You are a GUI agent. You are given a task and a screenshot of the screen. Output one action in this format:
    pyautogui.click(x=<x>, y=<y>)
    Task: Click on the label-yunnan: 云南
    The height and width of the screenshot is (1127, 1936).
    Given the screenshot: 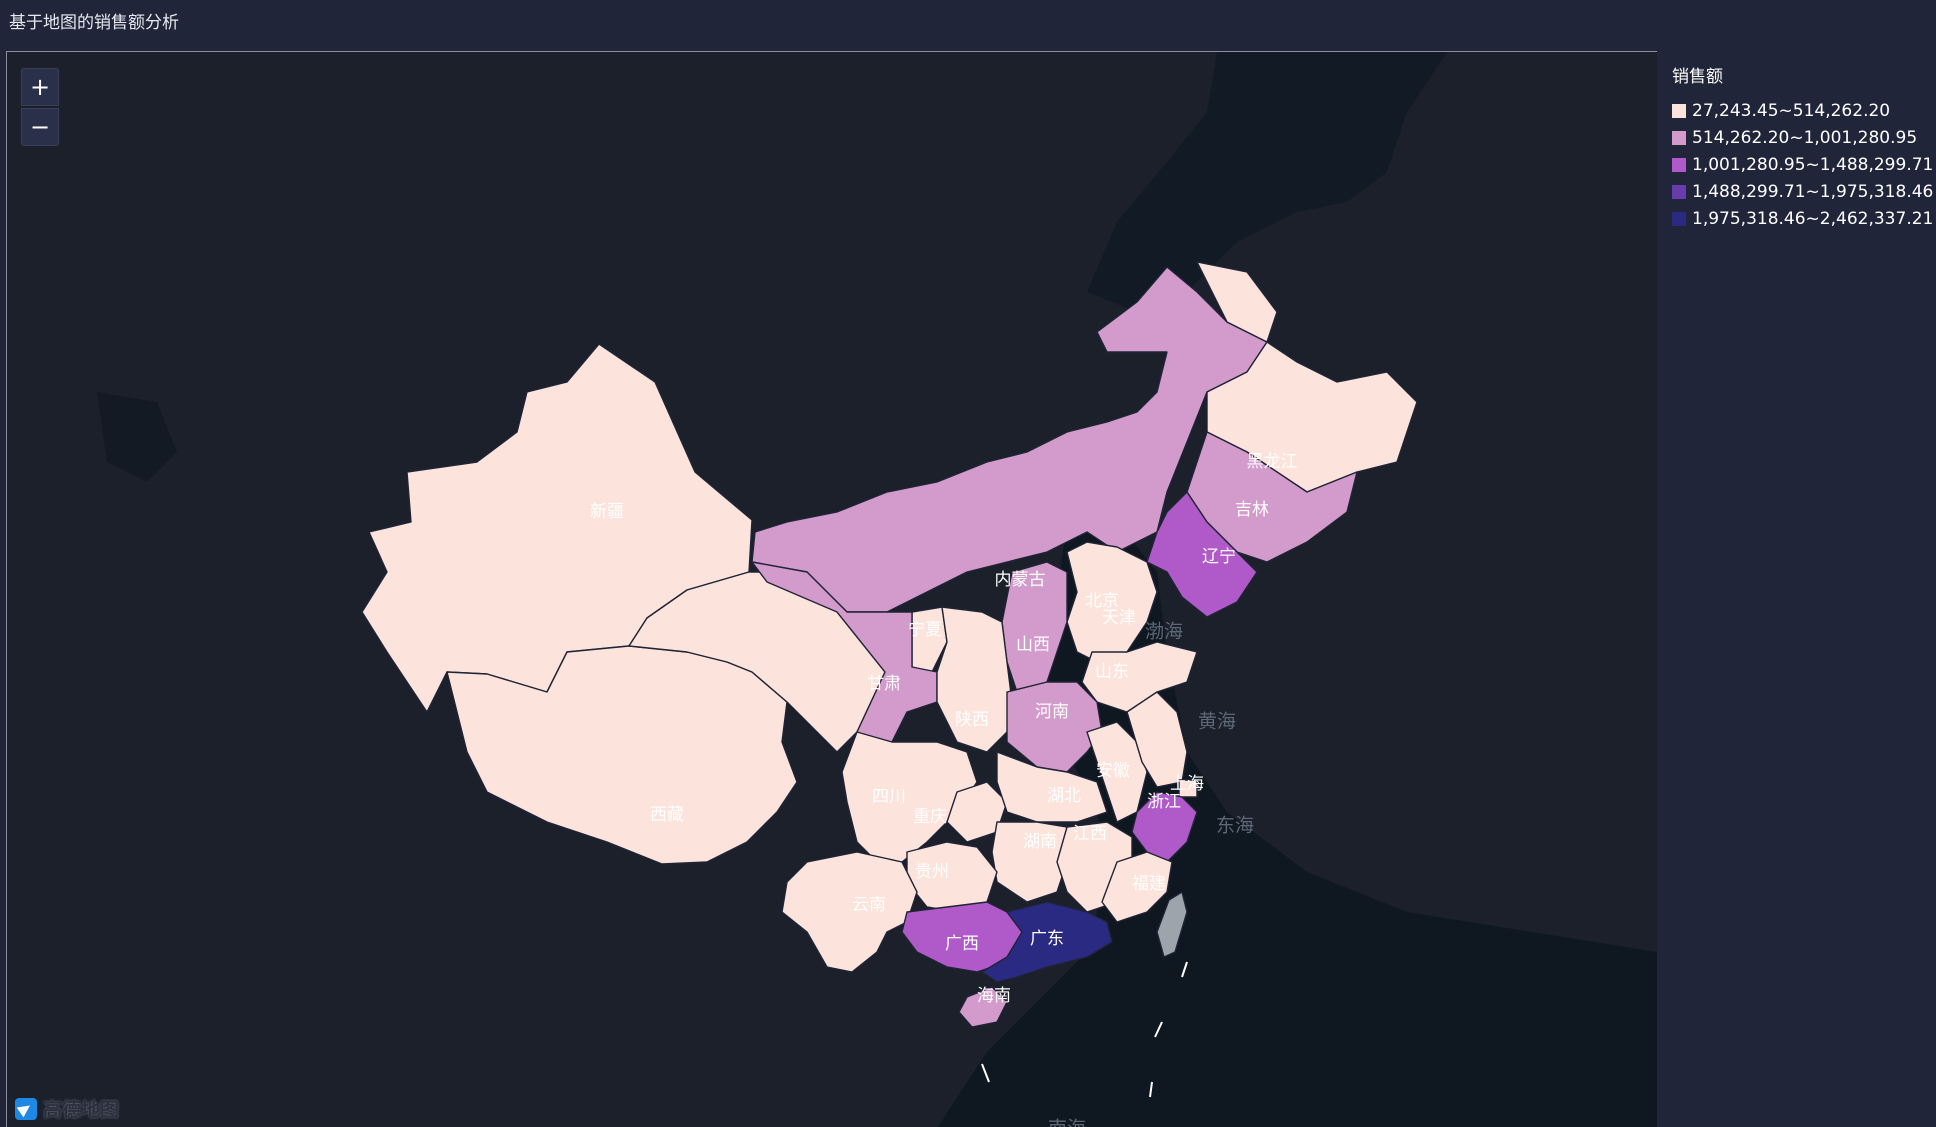 What is the action you would take?
    pyautogui.click(x=869, y=905)
    